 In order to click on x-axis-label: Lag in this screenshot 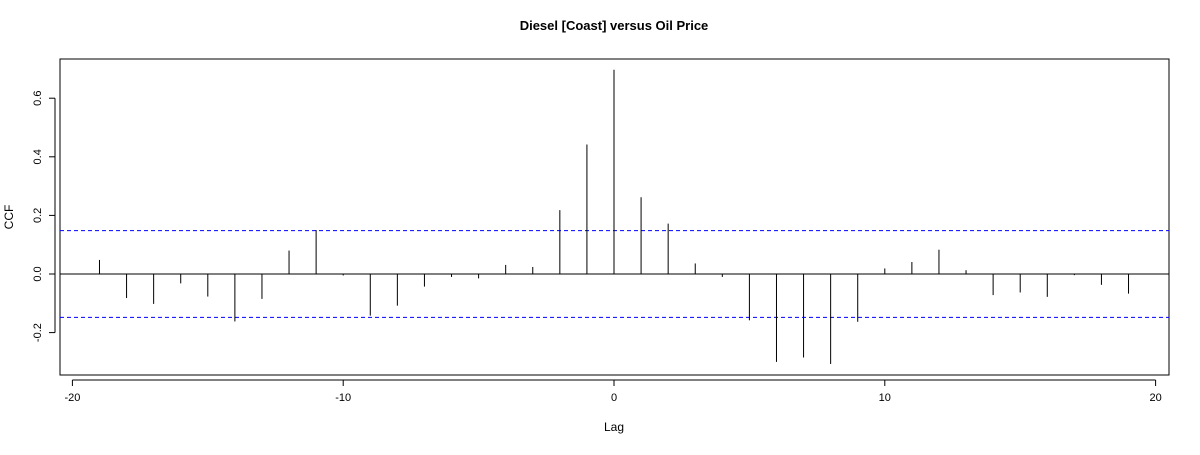, I will do `click(614, 427)`.